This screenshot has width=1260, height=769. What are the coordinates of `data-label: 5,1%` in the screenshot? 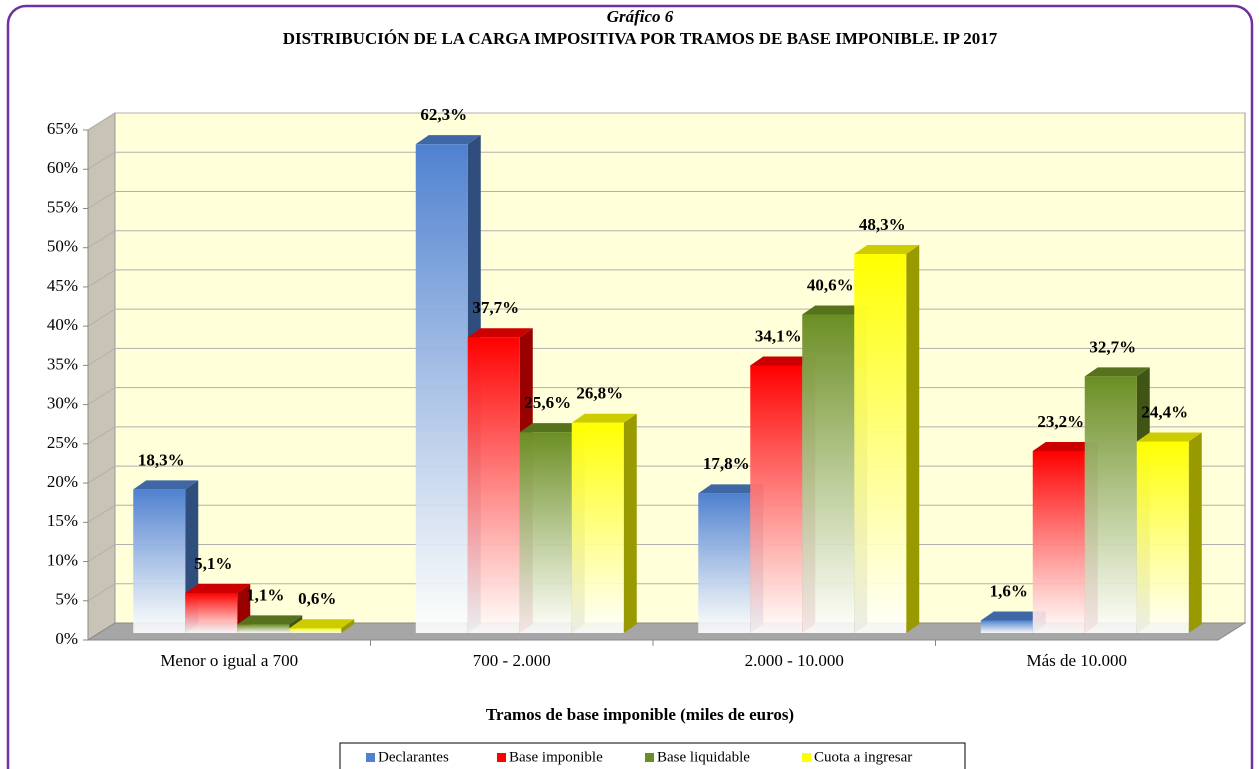 It's located at (213, 563).